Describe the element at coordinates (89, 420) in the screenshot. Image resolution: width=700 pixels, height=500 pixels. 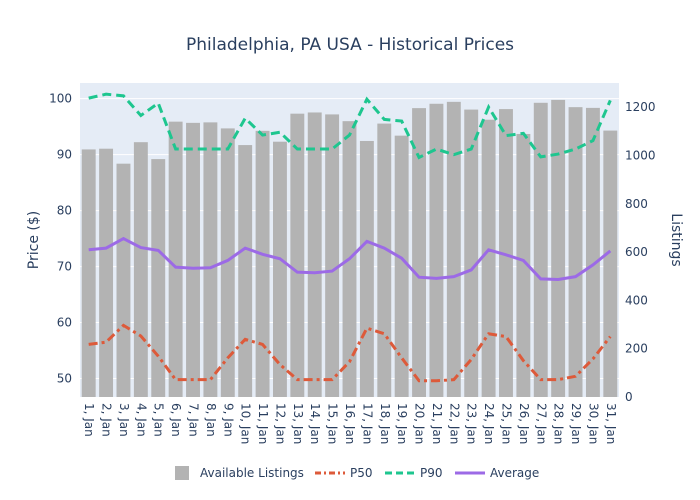
I see `x-tick-label: 1, Jan` at that location.